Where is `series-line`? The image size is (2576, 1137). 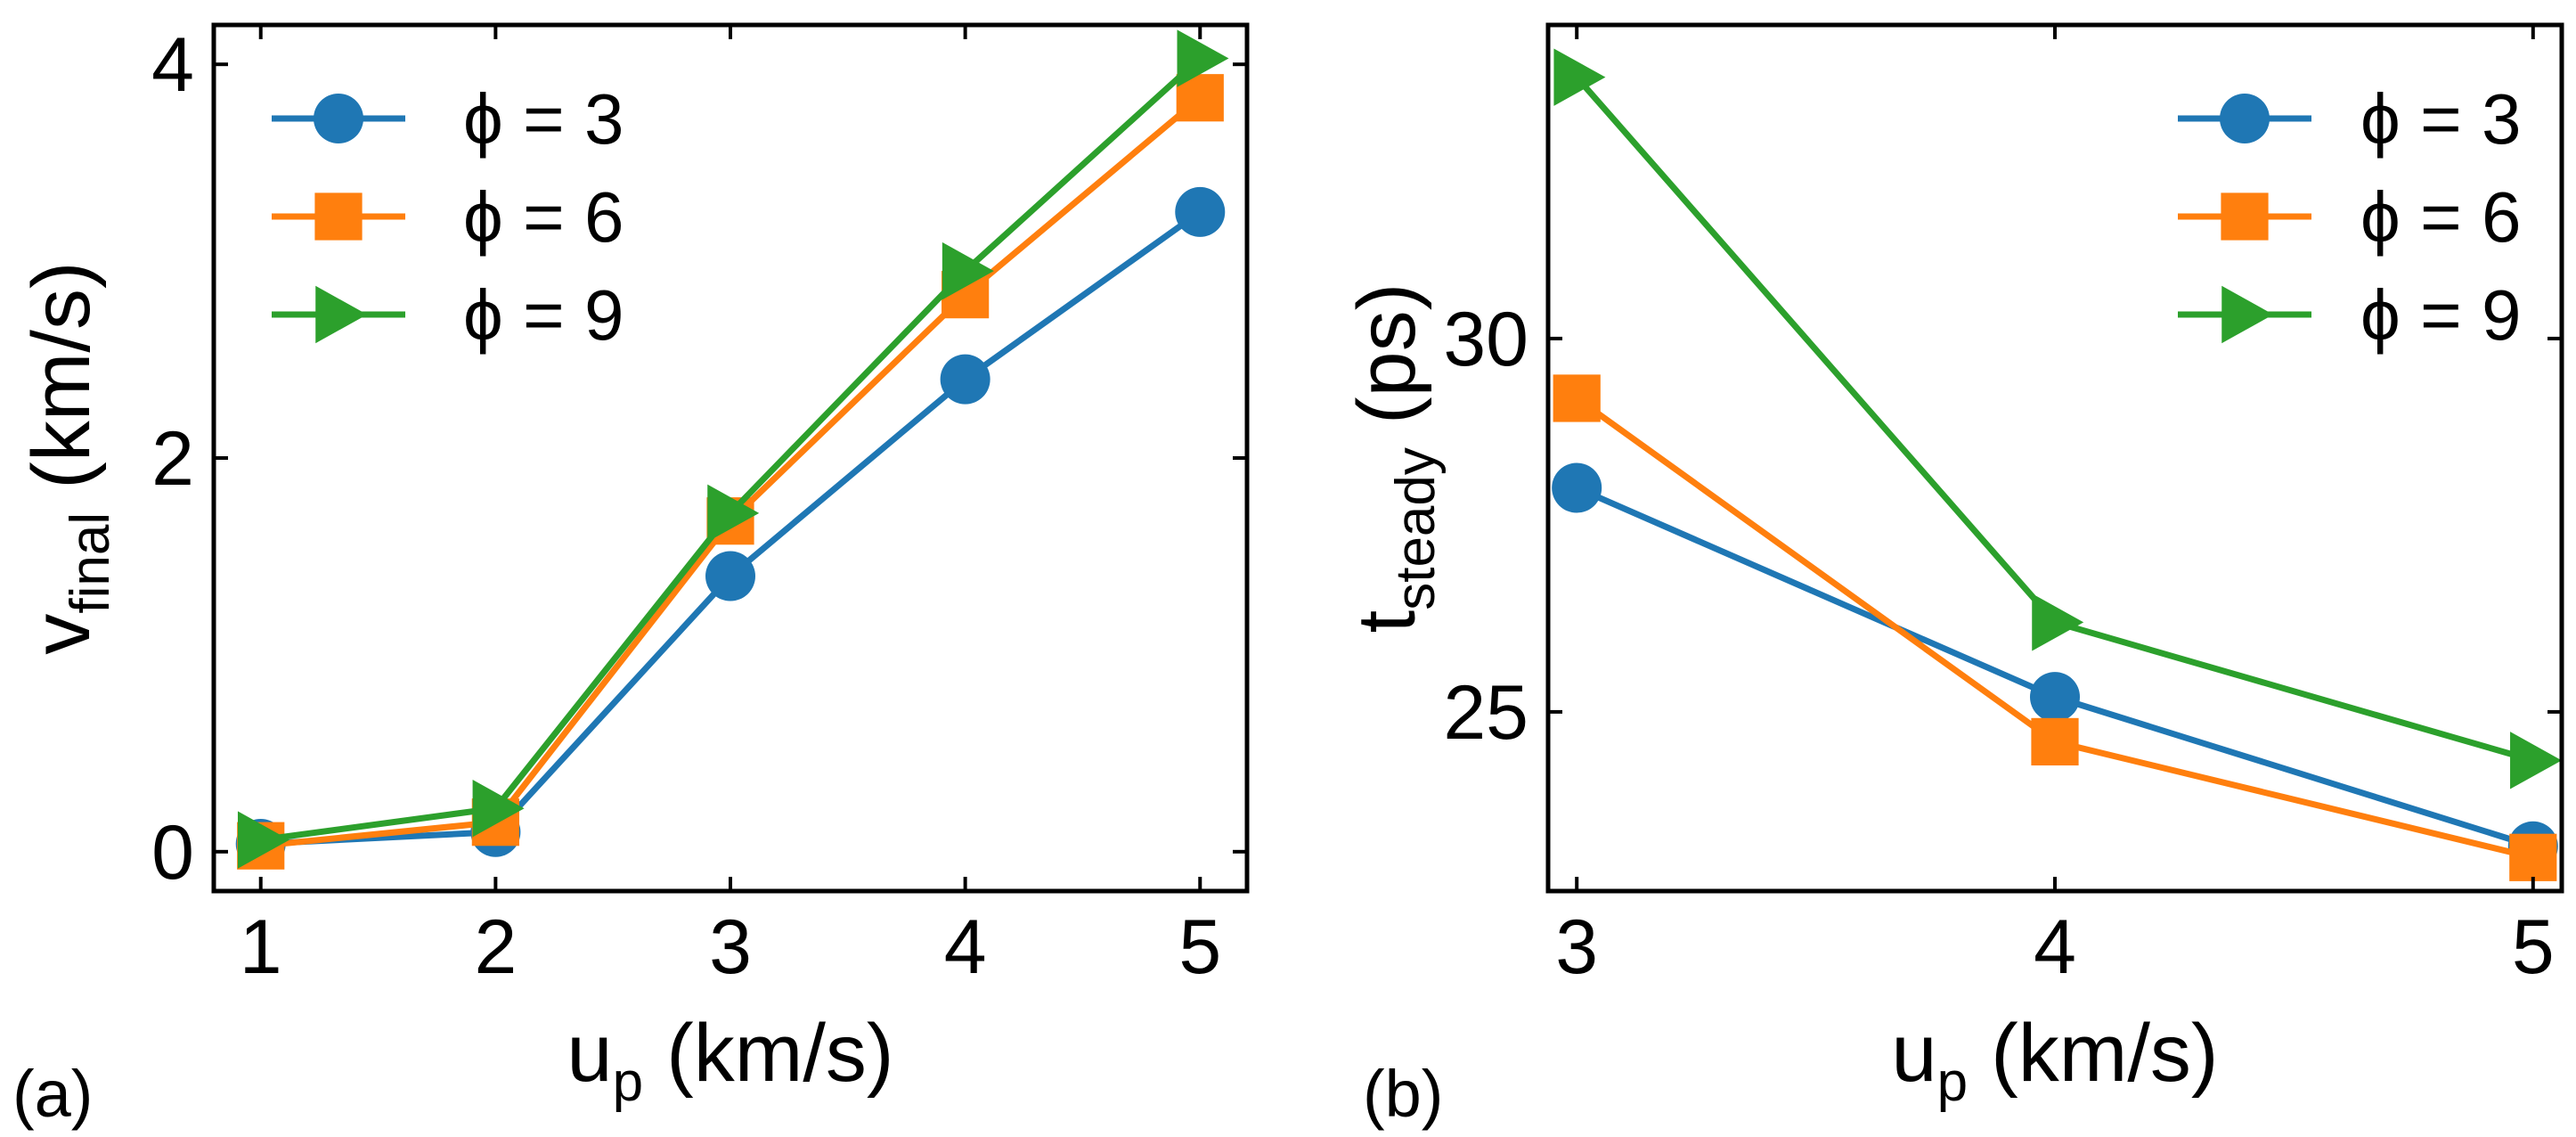
series-line is located at coordinates (2054, 667).